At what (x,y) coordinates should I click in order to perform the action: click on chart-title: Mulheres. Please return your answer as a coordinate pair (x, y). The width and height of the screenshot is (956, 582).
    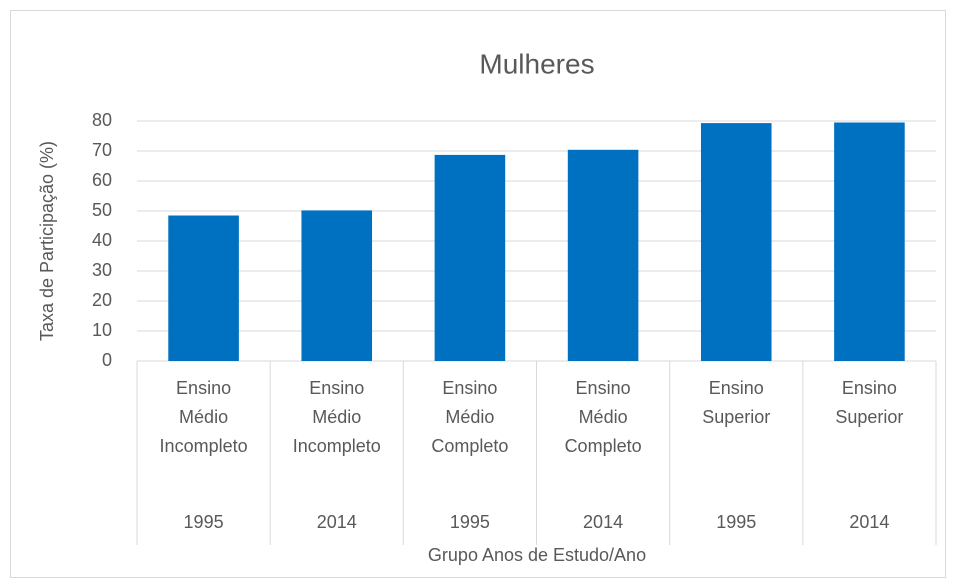
    Looking at the image, I should click on (536, 63).